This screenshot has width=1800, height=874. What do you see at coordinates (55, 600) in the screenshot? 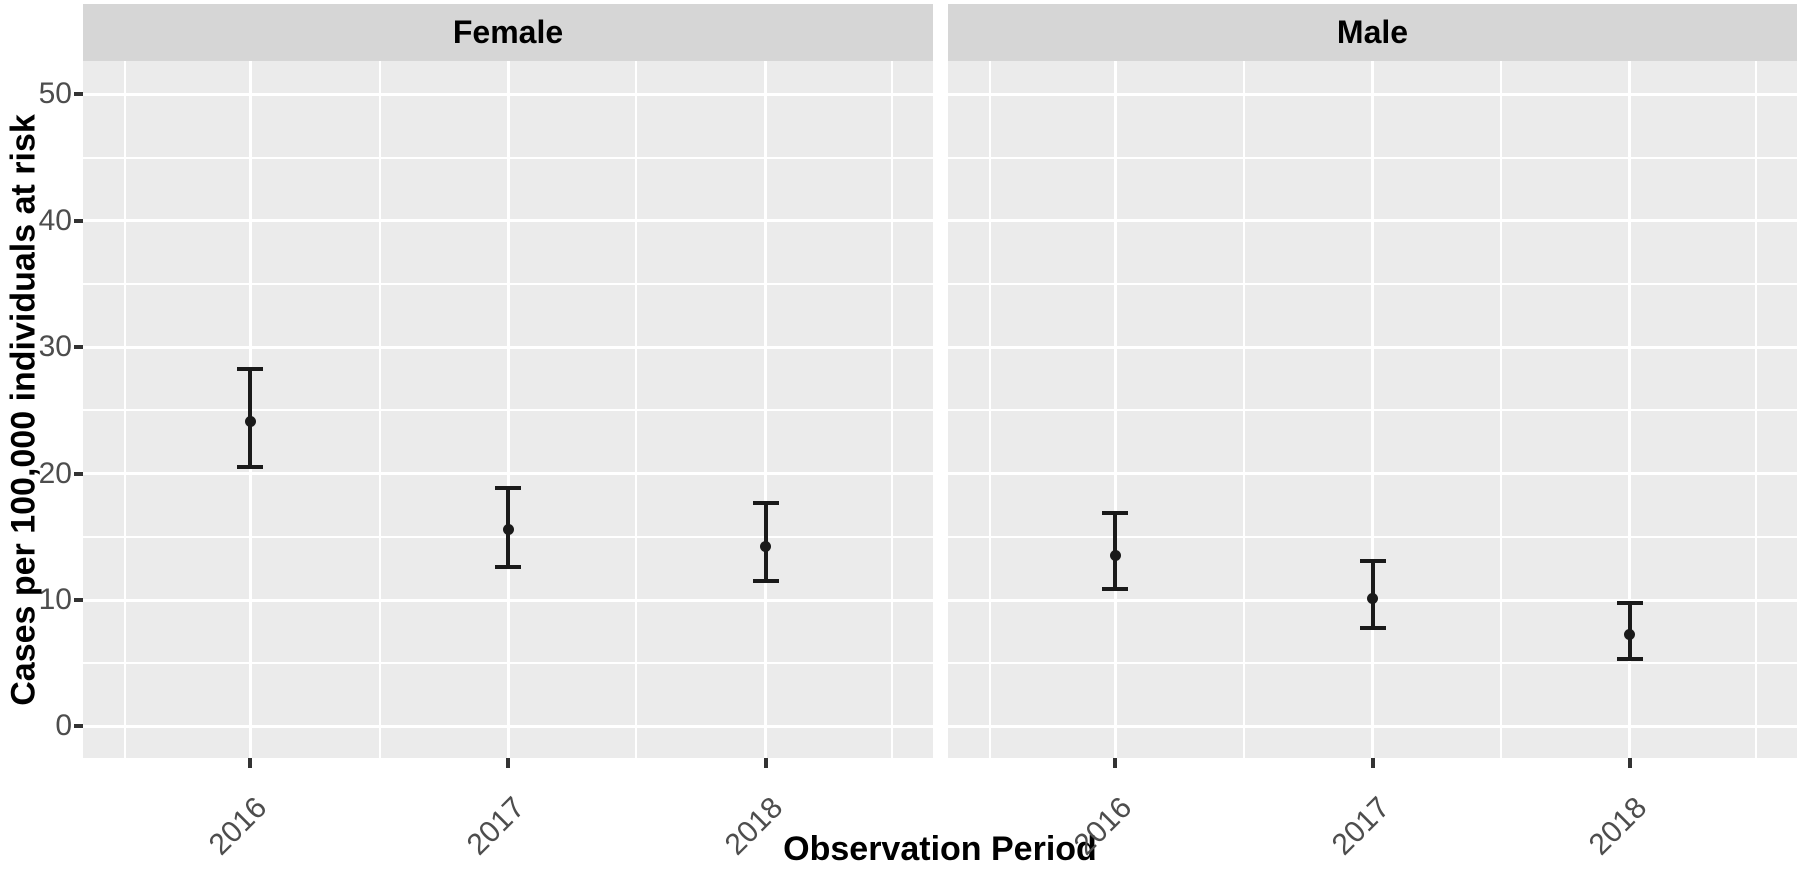
I see `y-axis-tick-label: 10` at bounding box center [55, 600].